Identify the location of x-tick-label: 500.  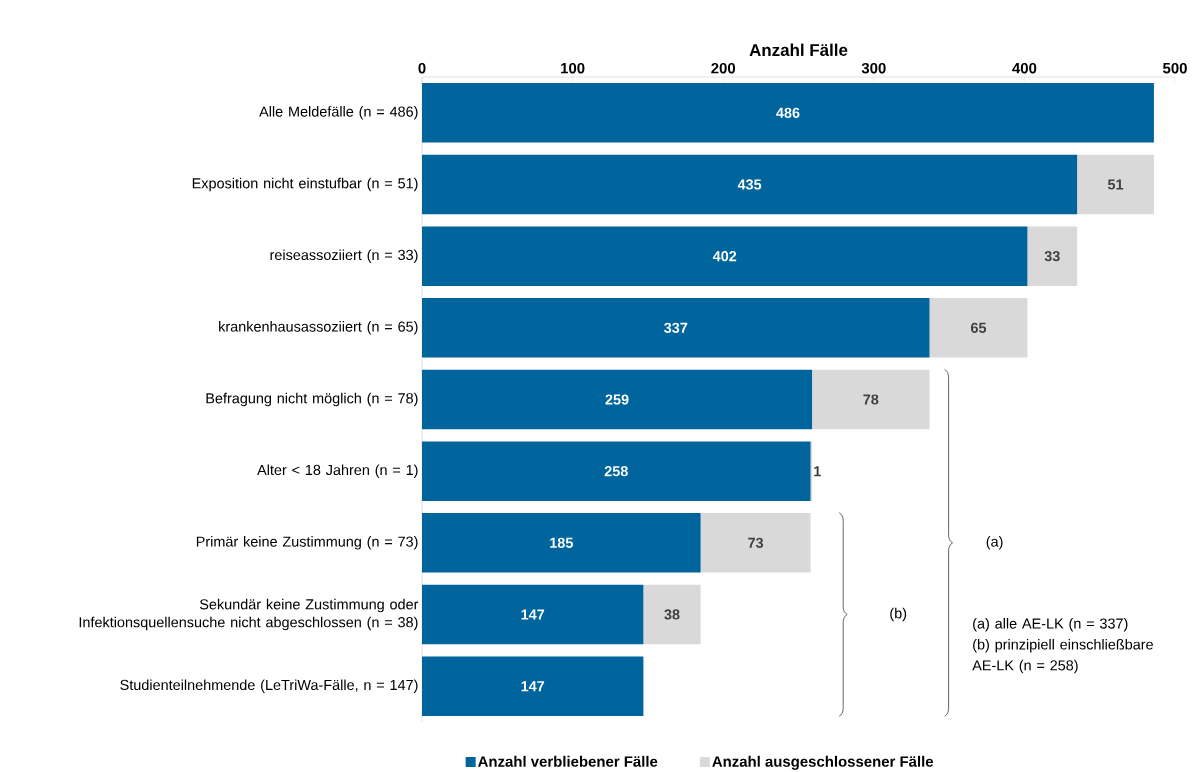
(1174, 68).